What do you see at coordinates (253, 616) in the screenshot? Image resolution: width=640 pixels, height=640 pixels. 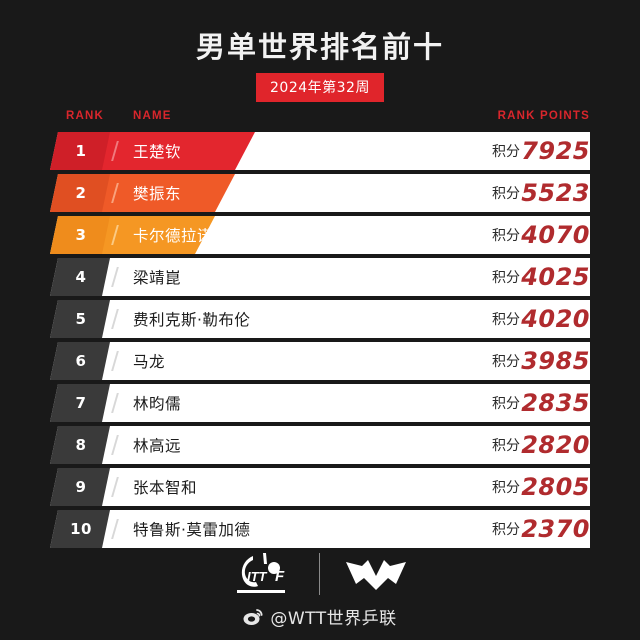 I see `weibo-icon` at bounding box center [253, 616].